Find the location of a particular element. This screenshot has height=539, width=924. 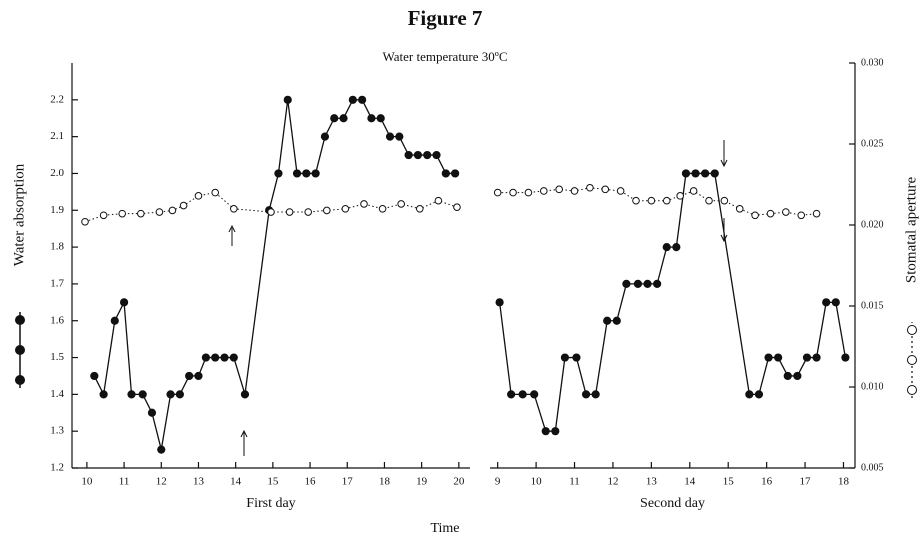

x-tick-label: 18 is located at coordinates (844, 482).